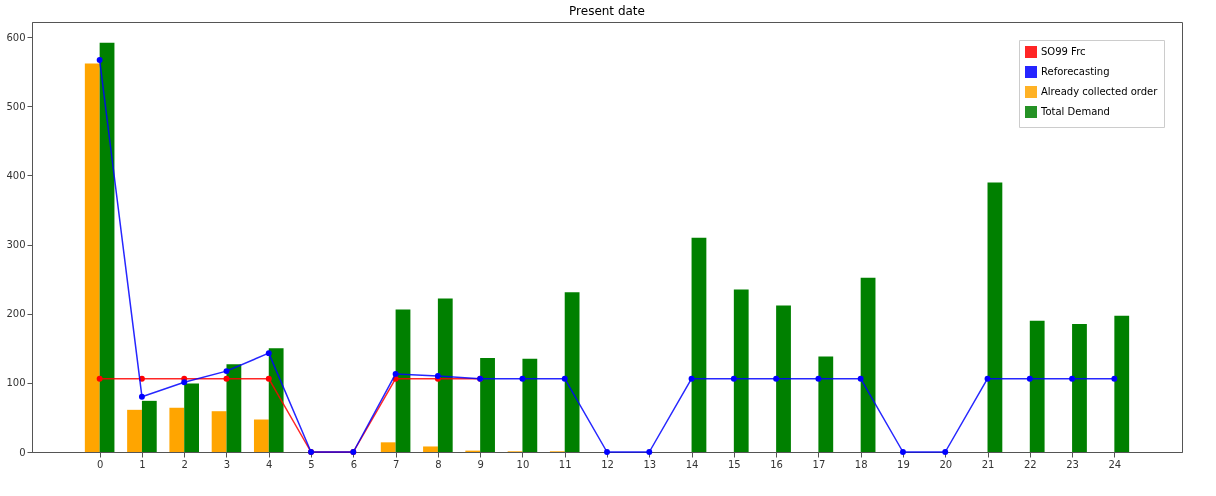 The image size is (1216, 496). What do you see at coordinates (354, 464) in the screenshot?
I see `x-tick-label: 6` at bounding box center [354, 464].